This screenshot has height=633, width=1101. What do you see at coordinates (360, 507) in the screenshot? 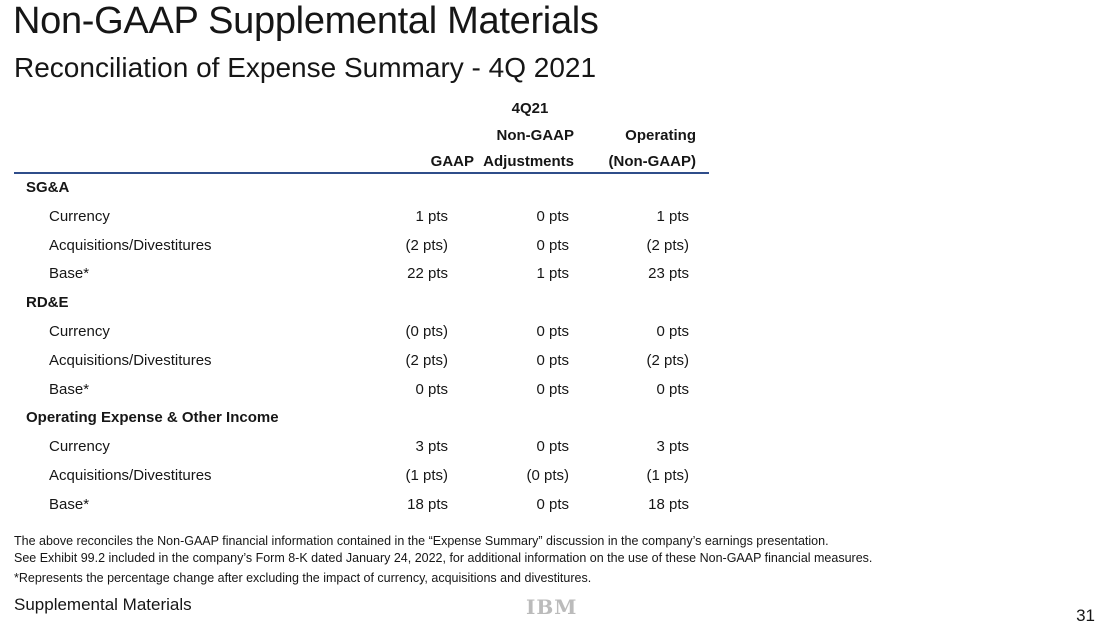
I see `table-row: Base* 18 pts 0 pts 18 pts` at bounding box center [360, 507].